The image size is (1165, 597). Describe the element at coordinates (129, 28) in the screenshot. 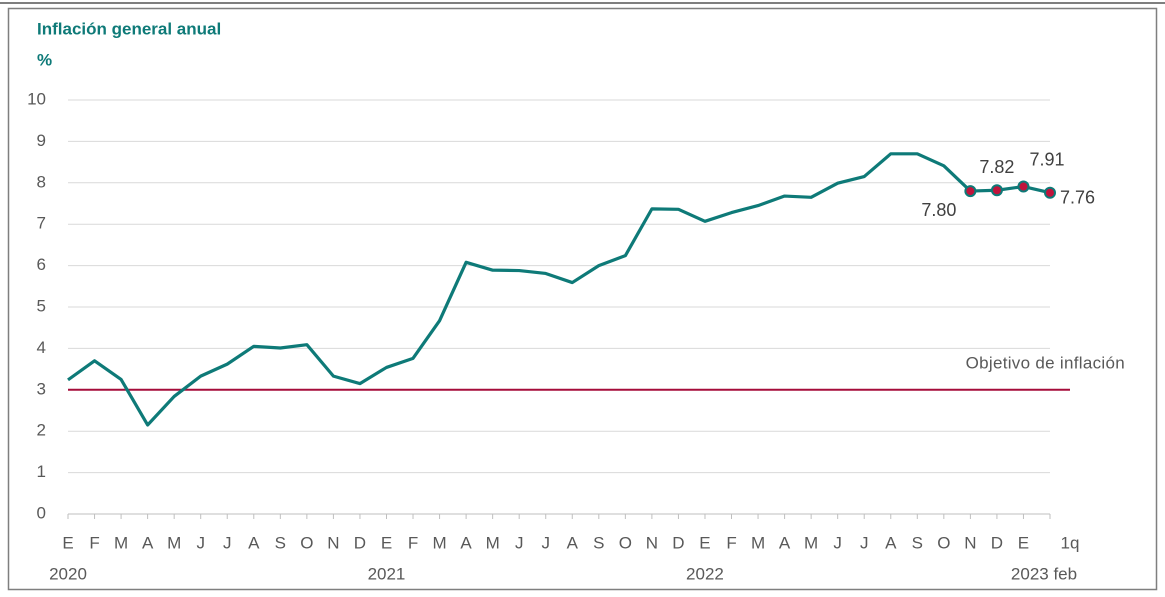

I see `chart-title: Inflación general anual` at that location.